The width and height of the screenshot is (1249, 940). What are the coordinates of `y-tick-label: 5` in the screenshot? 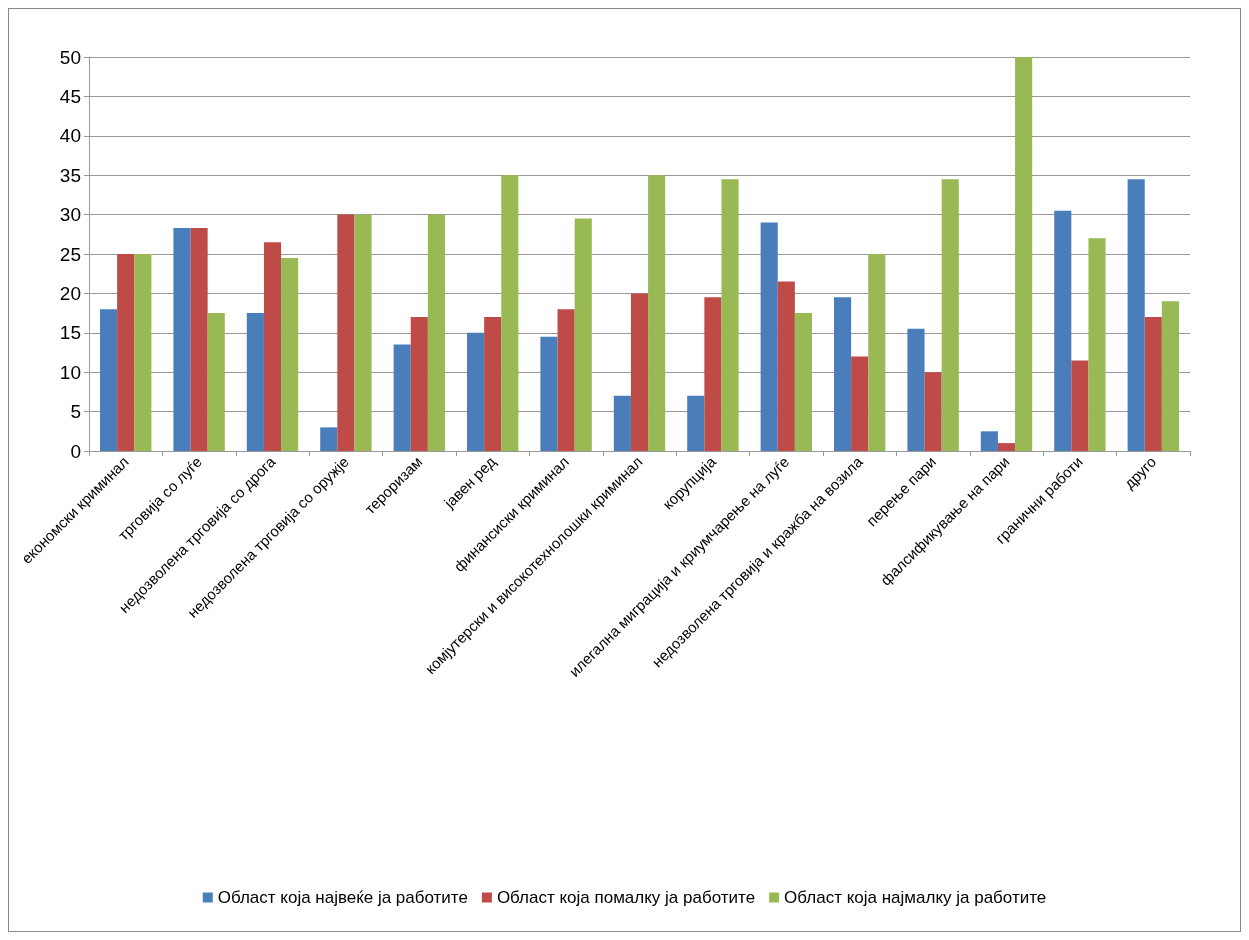 It's located at (75, 412).